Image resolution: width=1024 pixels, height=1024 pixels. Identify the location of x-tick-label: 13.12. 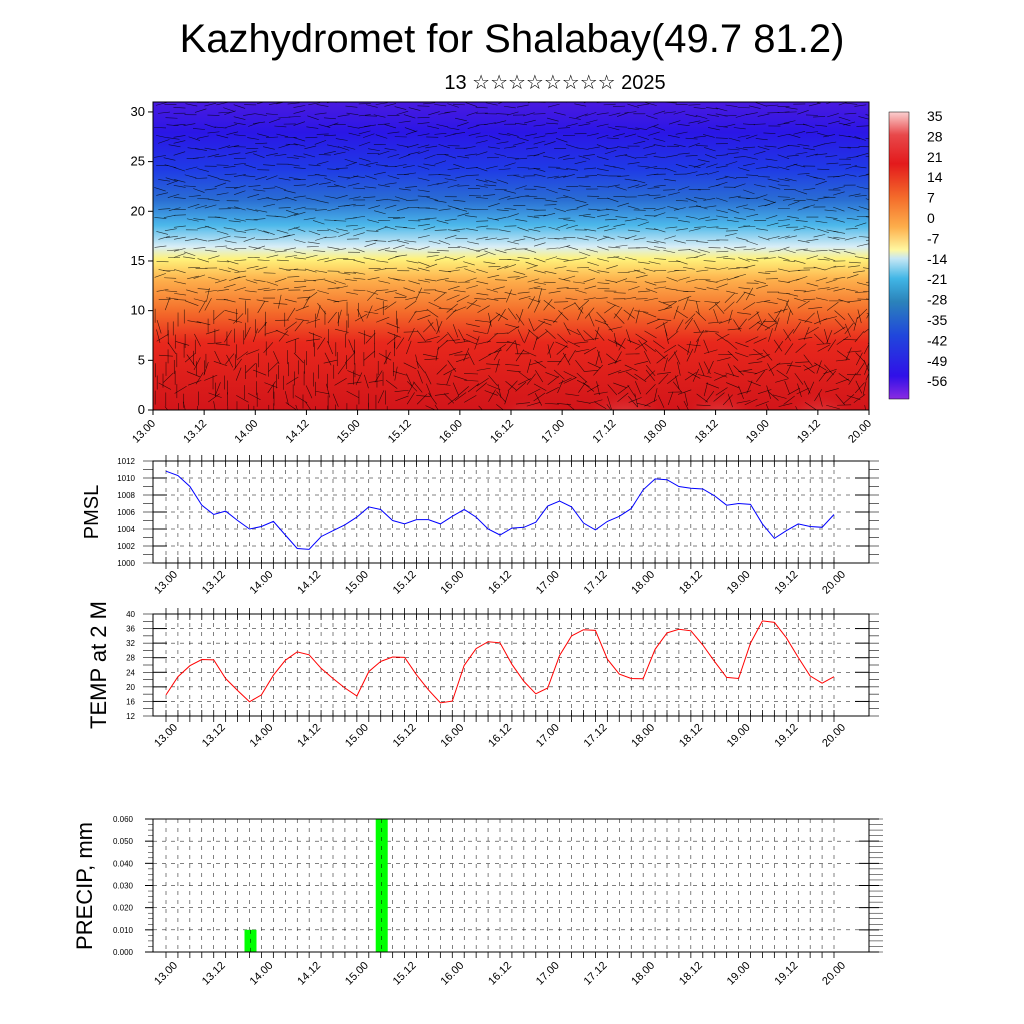
(214, 583).